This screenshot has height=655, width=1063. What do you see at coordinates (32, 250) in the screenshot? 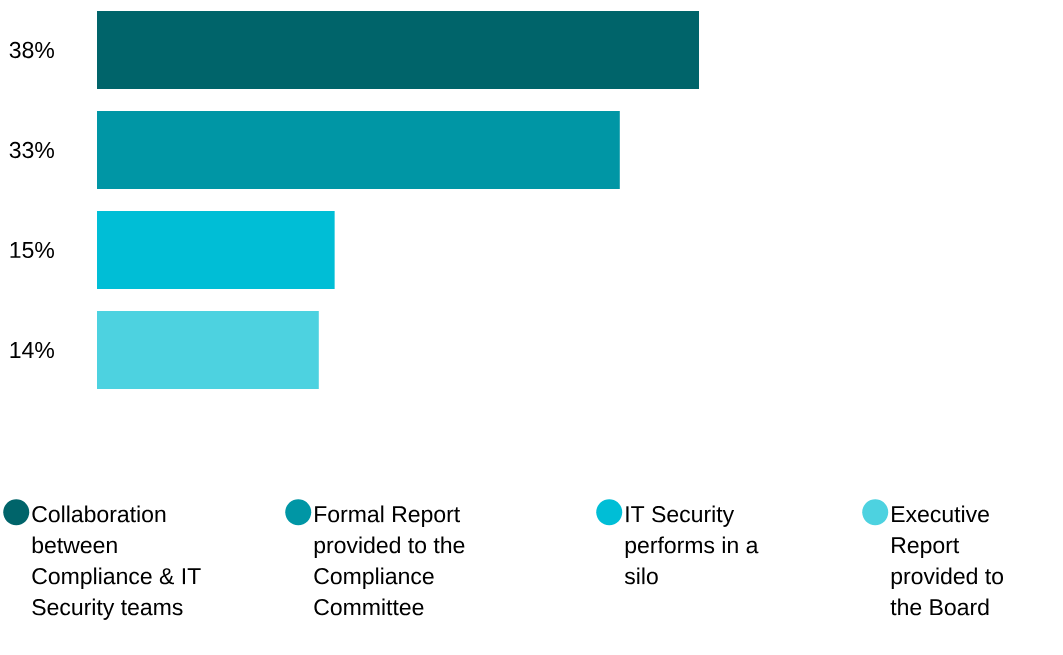
I see `data-label: 15%` at bounding box center [32, 250].